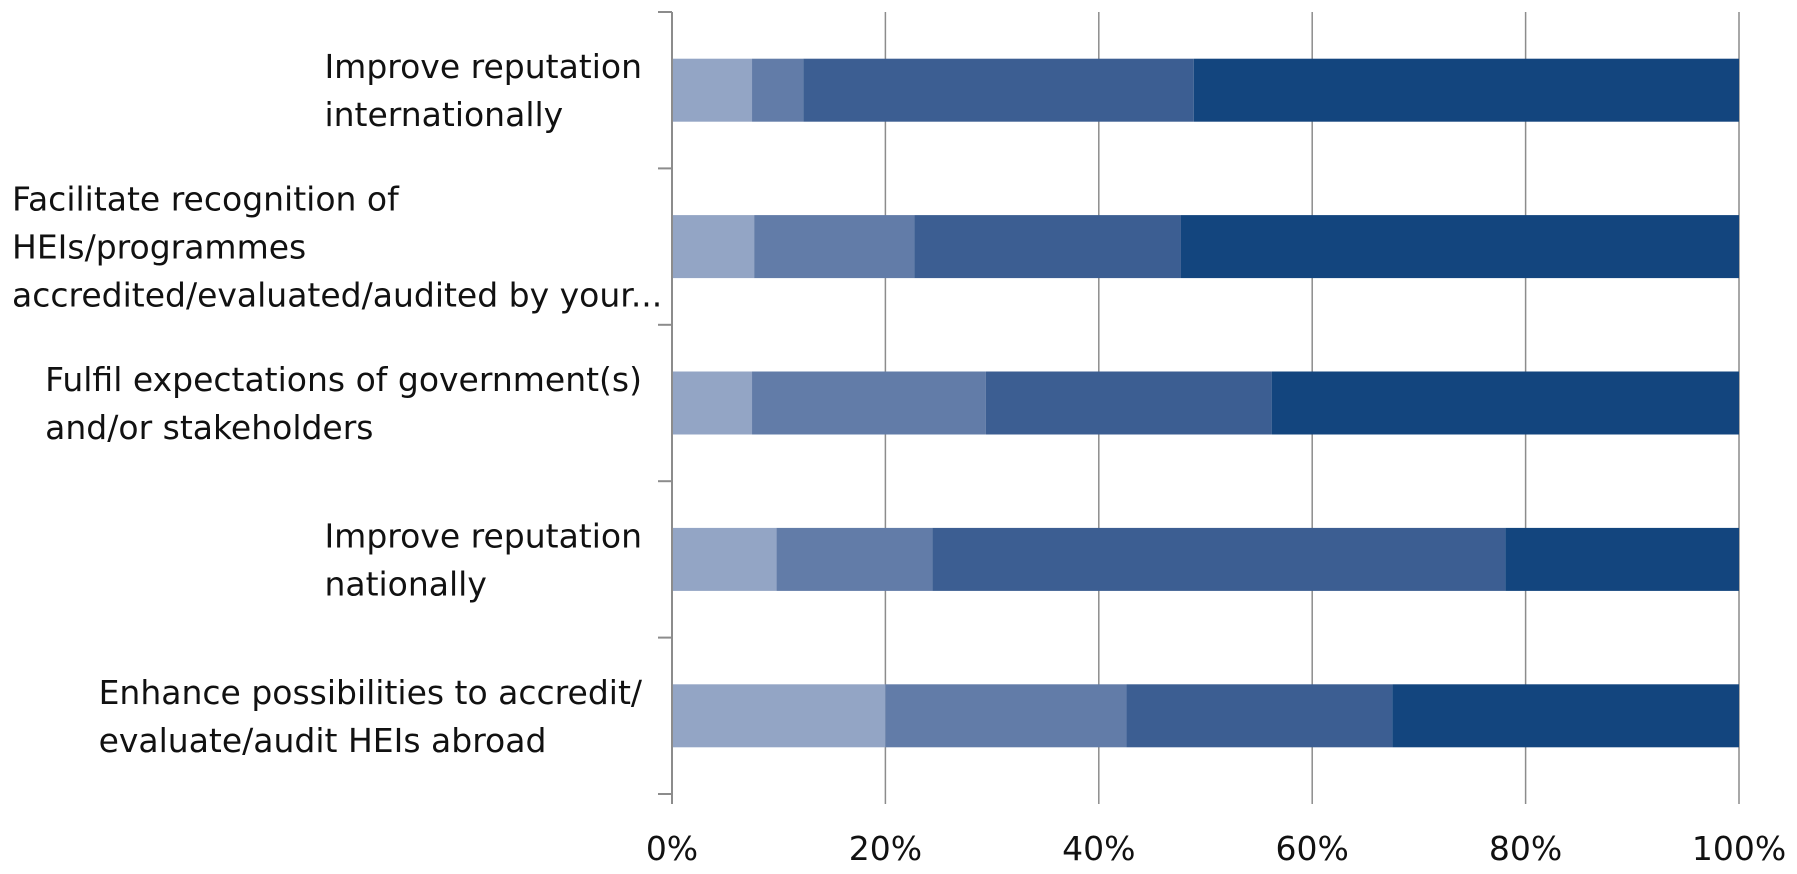 The height and width of the screenshot is (874, 1797). I want to click on category-label-line: HEIs/programmes, so click(159, 247).